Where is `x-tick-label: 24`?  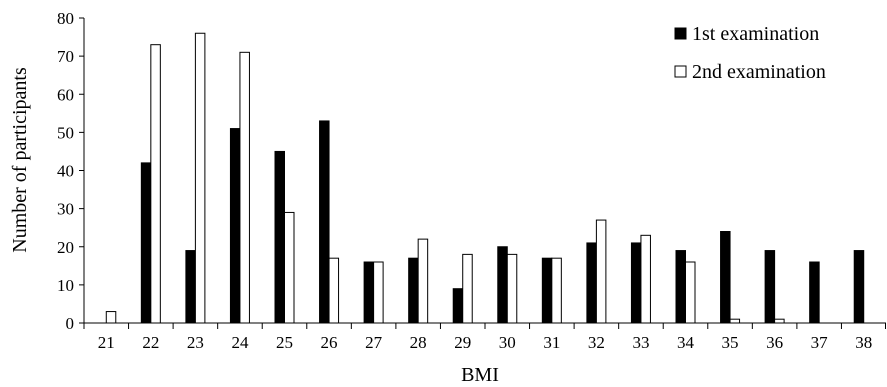 x-tick-label: 24 is located at coordinates (240, 342).